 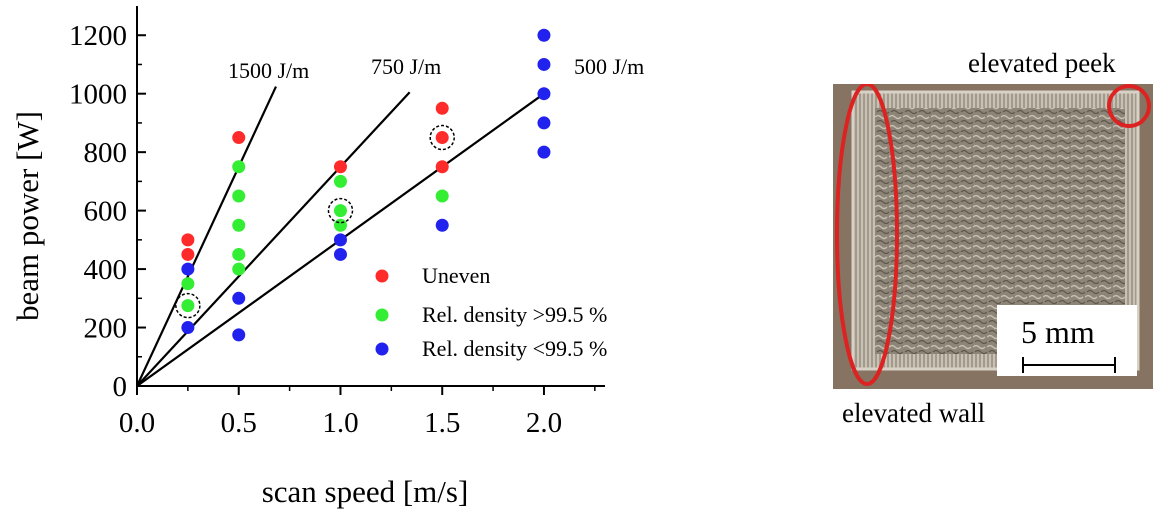 I want to click on y-tick-label: 600, so click(x=106, y=212).